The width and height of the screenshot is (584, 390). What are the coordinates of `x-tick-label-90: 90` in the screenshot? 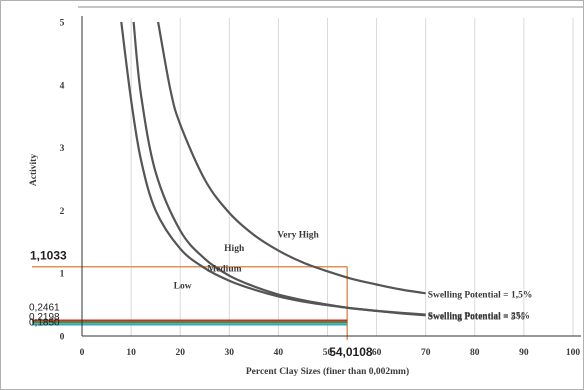 It's located at (524, 353).